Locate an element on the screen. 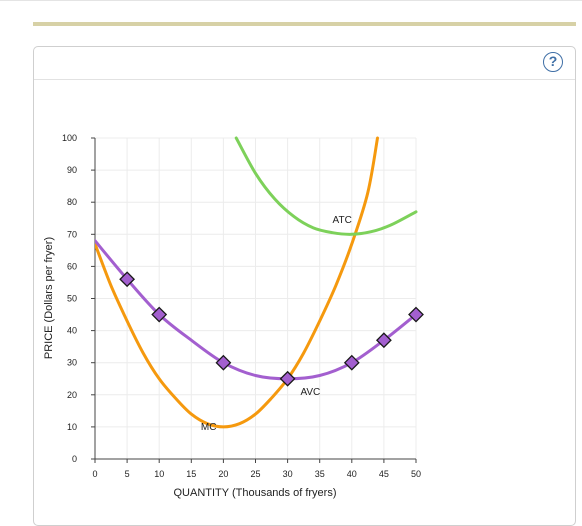 The width and height of the screenshot is (582, 526). x-tick-label: 30 is located at coordinates (288, 474).